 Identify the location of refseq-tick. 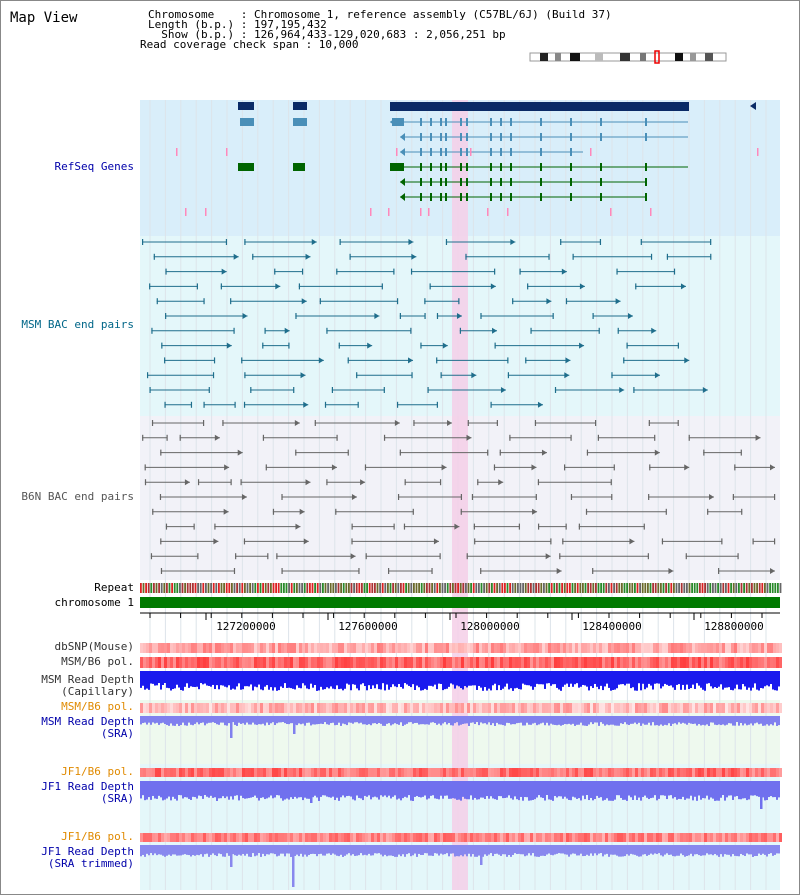
(508, 212).